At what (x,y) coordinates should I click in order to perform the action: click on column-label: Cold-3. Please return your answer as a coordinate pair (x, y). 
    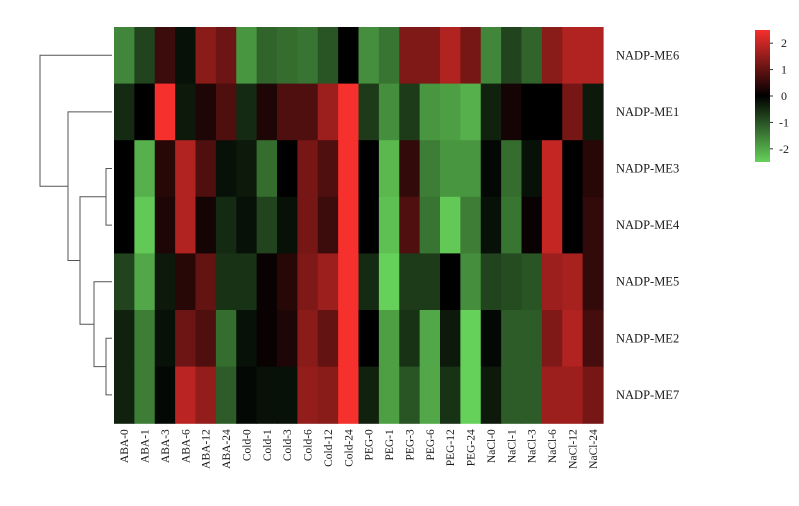
    Looking at the image, I should click on (288, 445).